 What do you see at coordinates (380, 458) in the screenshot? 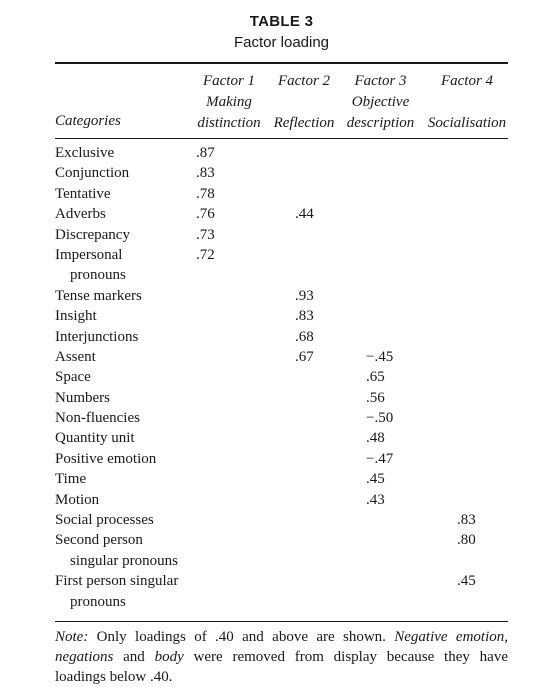
I see `loading-cell-factor3: −.47` at bounding box center [380, 458].